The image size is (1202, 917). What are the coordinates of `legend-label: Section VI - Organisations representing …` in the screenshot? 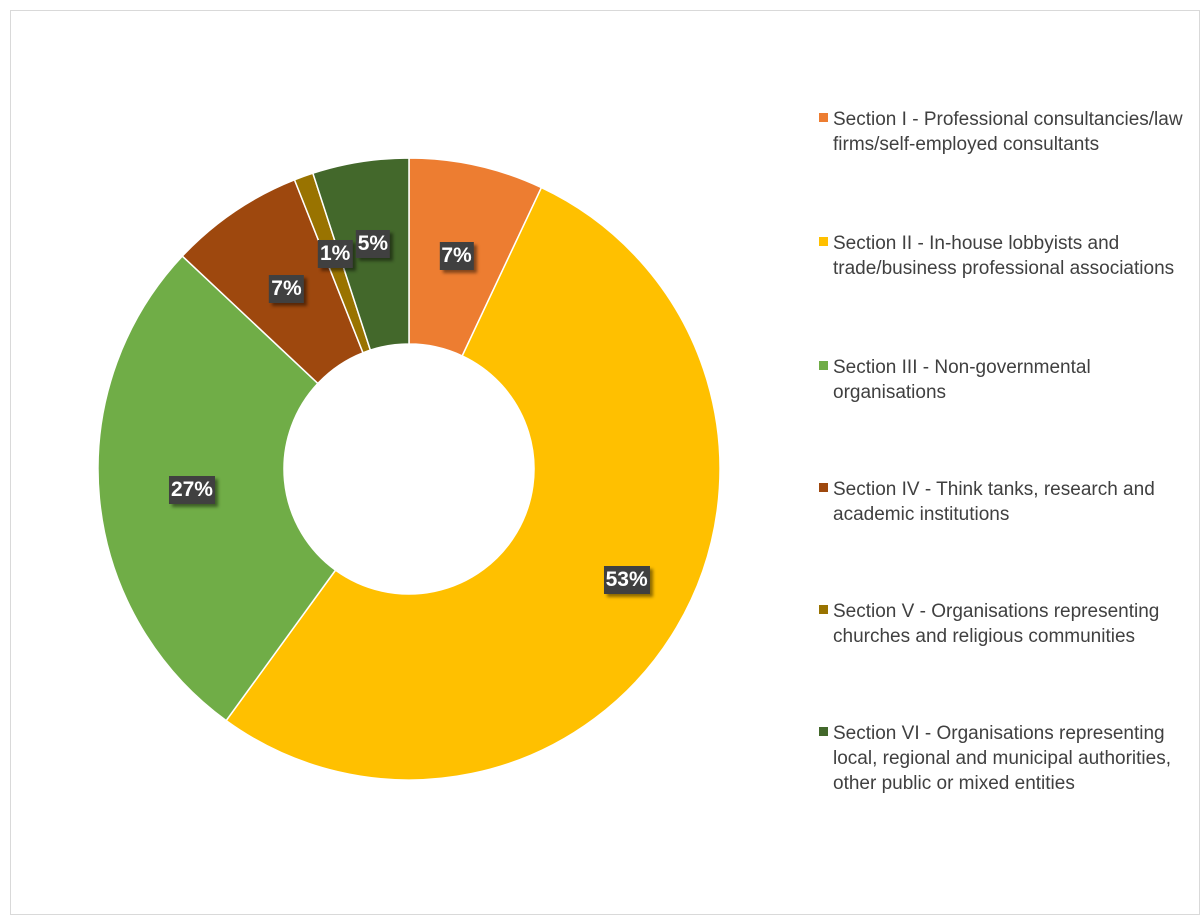 It's located at (1002, 758).